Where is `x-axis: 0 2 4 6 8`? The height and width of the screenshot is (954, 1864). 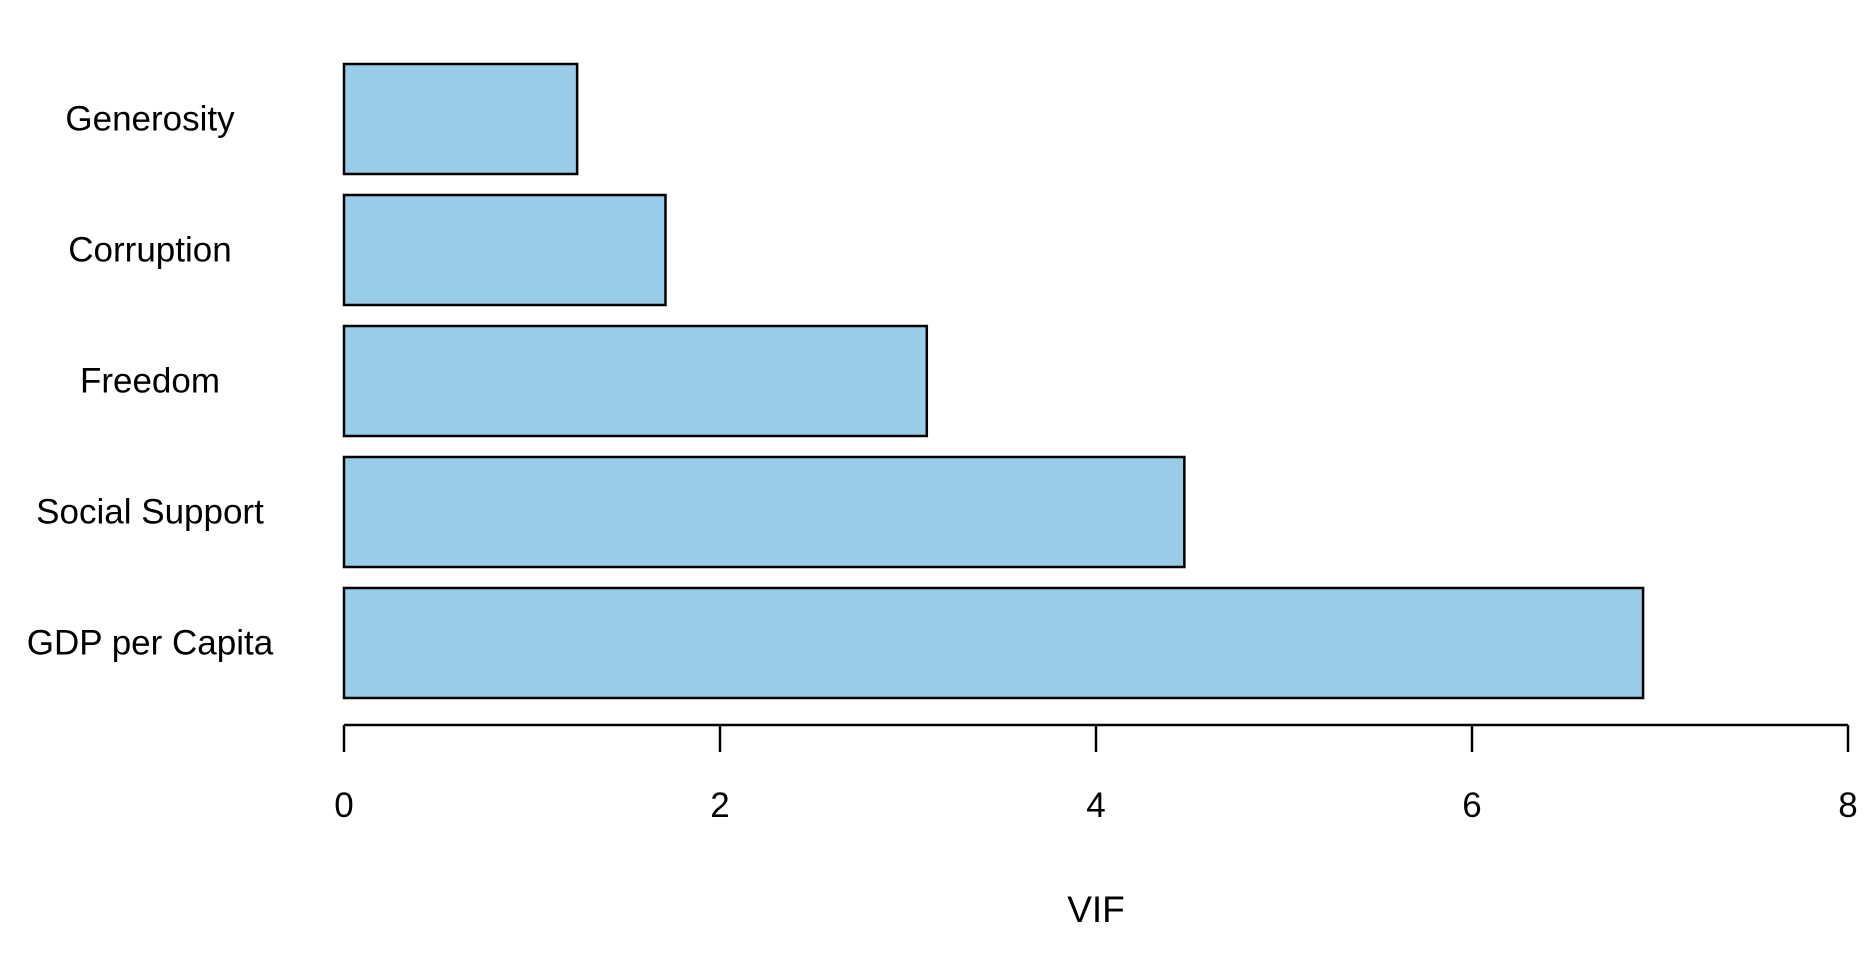 x-axis: 0 2 4 6 8 is located at coordinates (1096, 774).